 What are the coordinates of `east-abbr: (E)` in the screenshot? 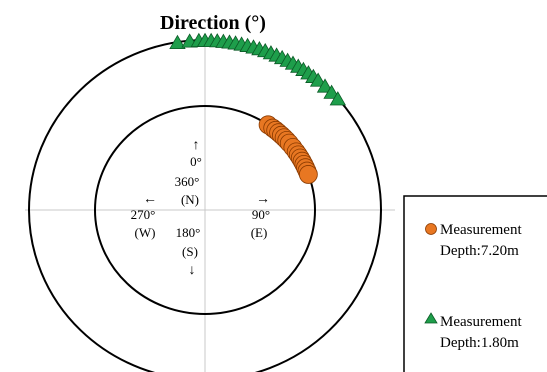 It's located at (259, 232).